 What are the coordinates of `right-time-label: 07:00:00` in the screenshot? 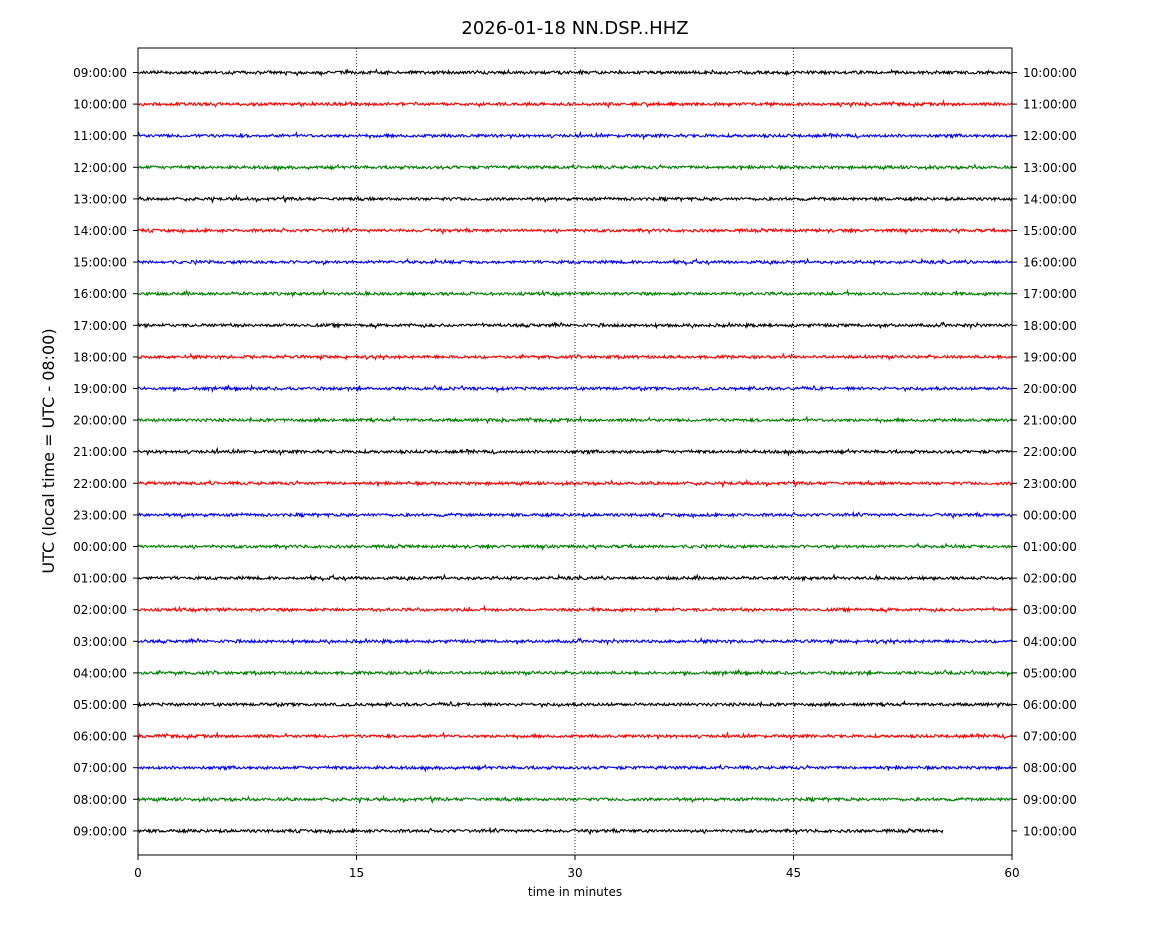 It's located at (1050, 737).